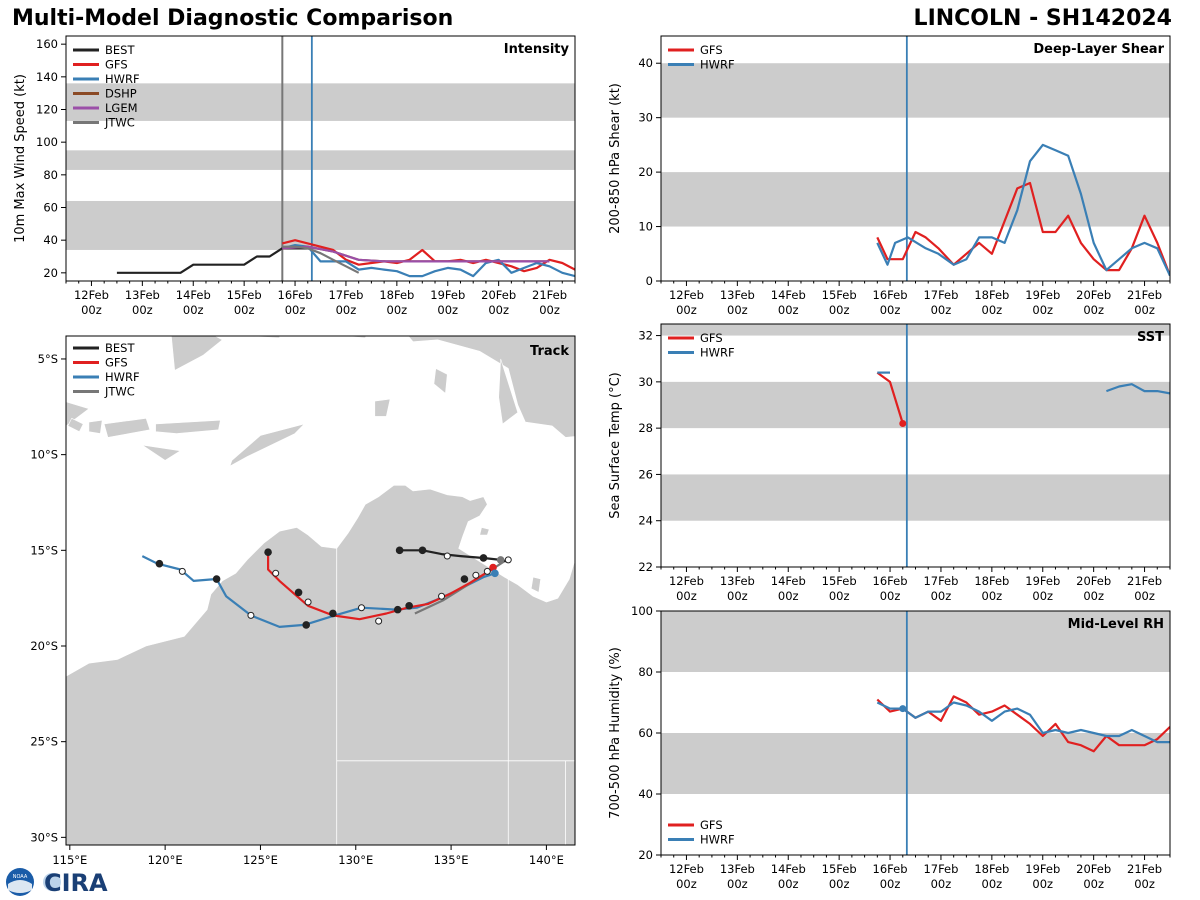 The image size is (1200, 900). I want to click on new-guinea-land, so click(491, 387).